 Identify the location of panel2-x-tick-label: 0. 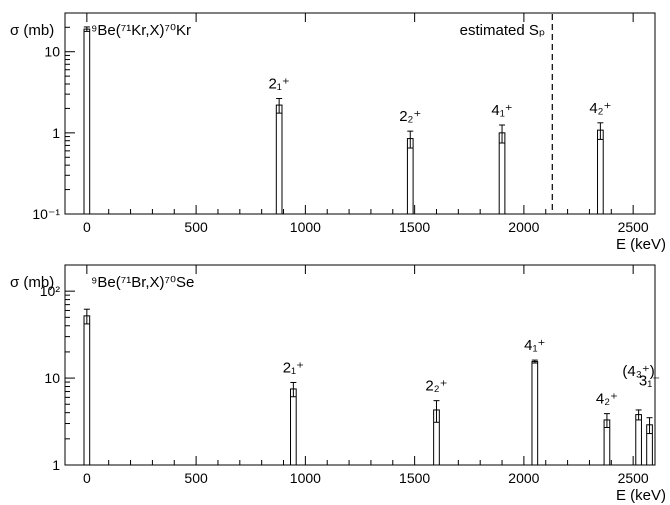
(87, 478).